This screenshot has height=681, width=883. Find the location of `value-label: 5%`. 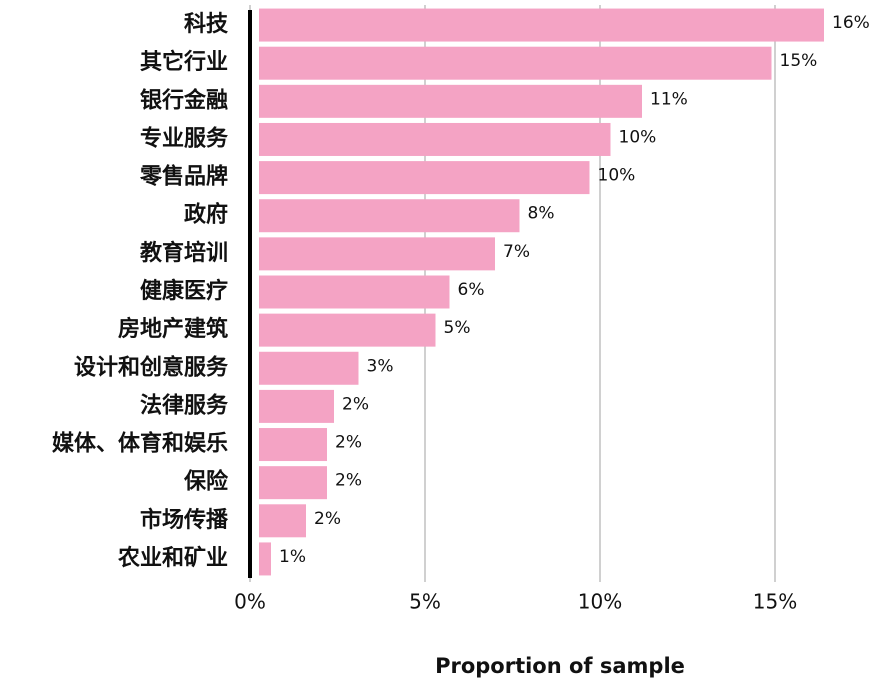

value-label: 5% is located at coordinates (457, 328).